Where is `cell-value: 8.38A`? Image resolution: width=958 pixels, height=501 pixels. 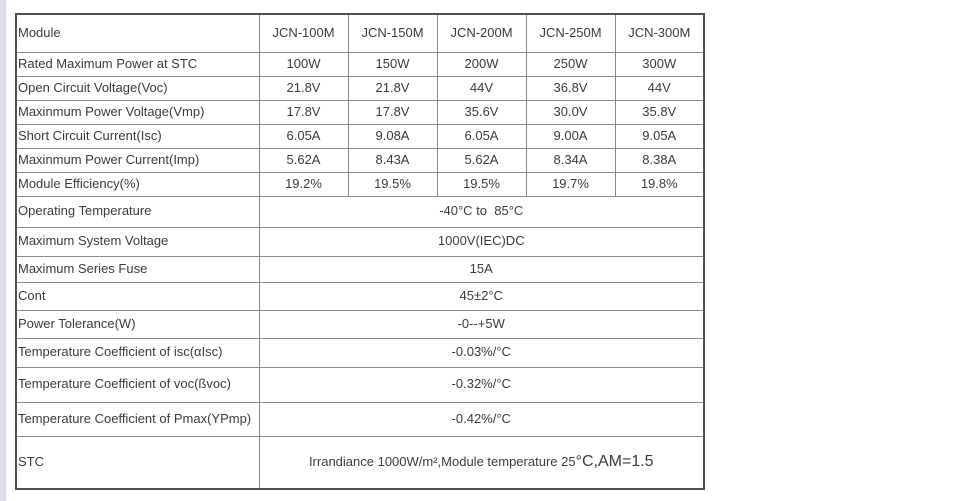 cell-value: 8.38A is located at coordinates (659, 160).